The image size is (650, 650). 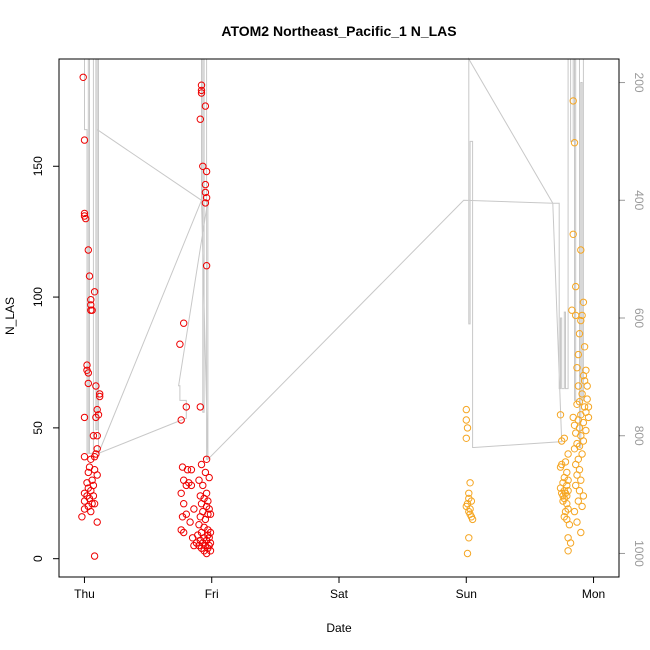 What do you see at coordinates (10, 316) in the screenshot?
I see `y-axis-label: N_LAS` at bounding box center [10, 316].